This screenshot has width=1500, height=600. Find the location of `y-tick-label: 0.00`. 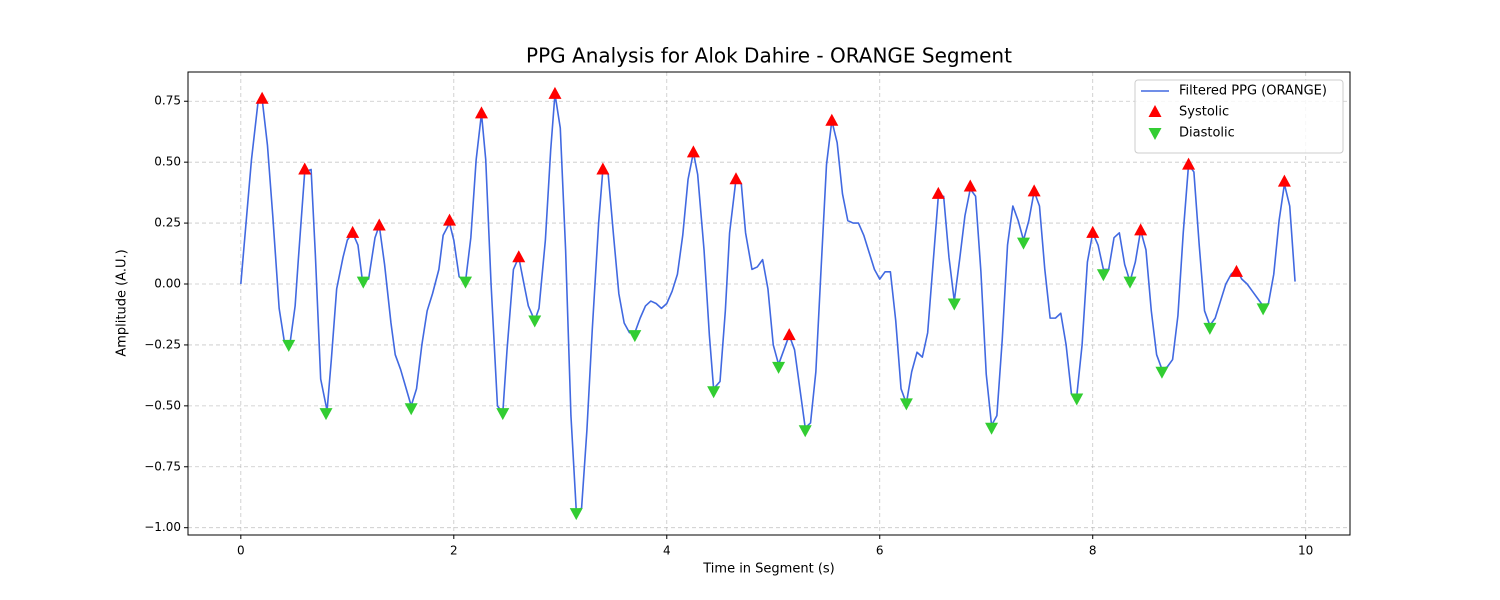

y-tick-label: 0.00 is located at coordinates (167, 284).